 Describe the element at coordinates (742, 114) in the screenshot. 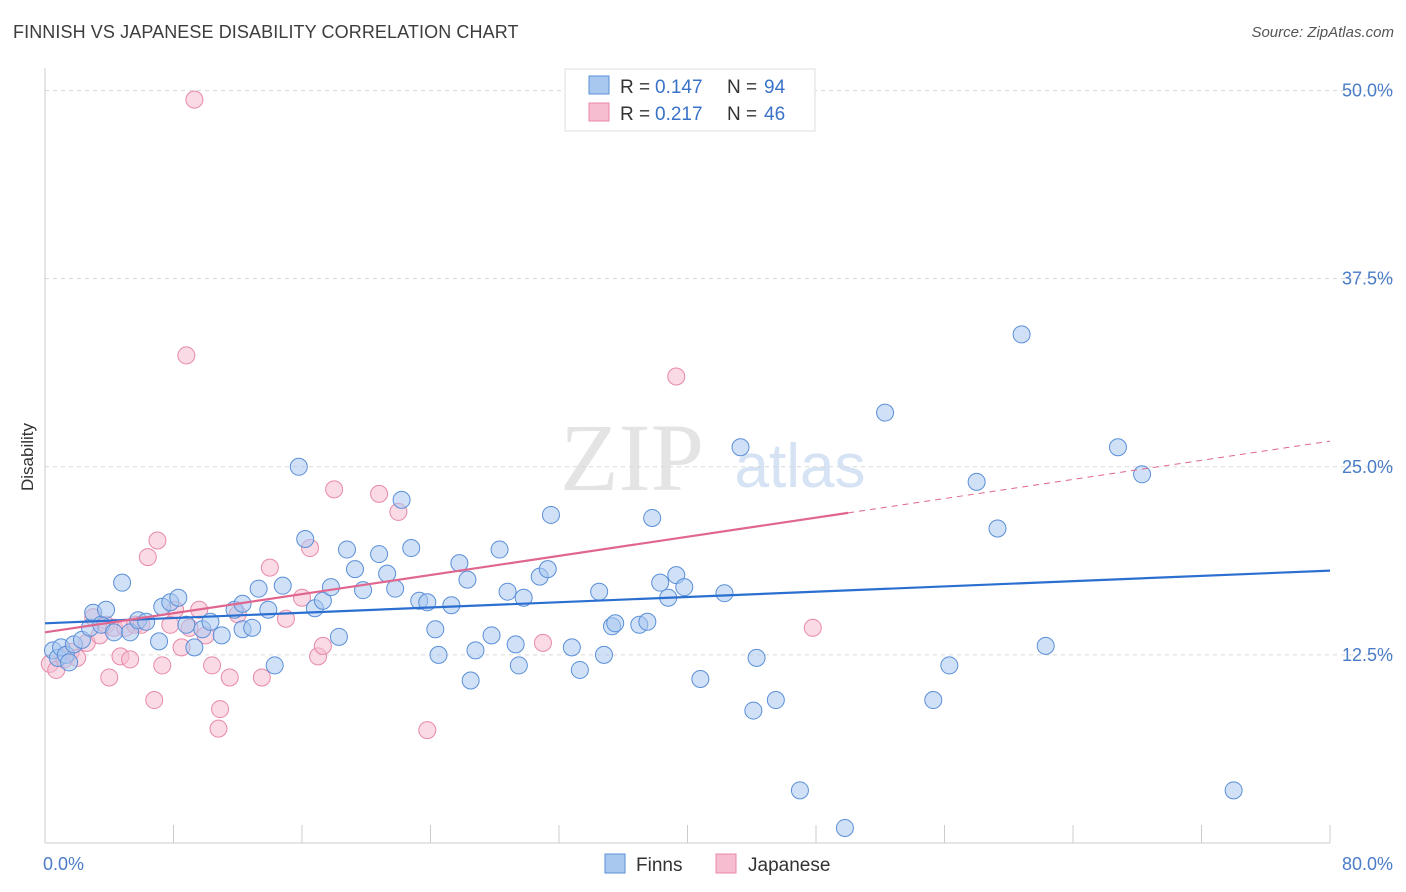

I see `legend-n-label-japanese: N =` at that location.